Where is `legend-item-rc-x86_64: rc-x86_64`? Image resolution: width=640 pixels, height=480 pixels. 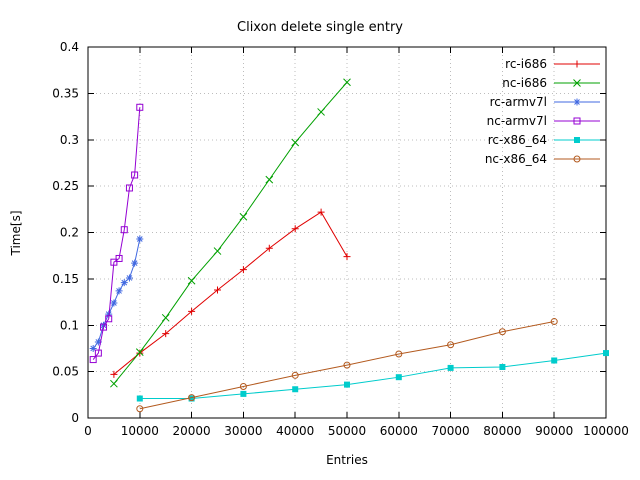 legend-item-rc-x86_64: rc-x86_64 is located at coordinates (544, 140).